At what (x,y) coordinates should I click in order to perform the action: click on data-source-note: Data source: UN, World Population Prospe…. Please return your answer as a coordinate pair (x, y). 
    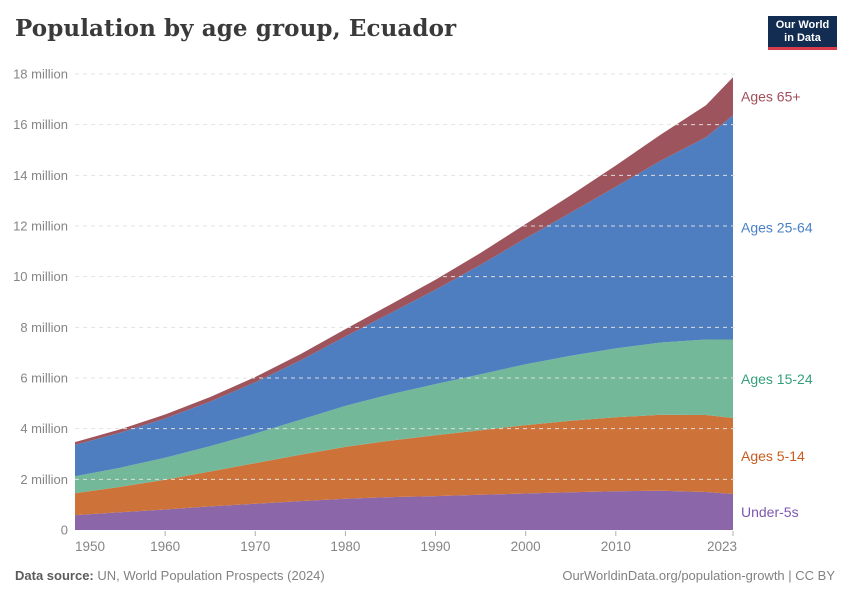
    Looking at the image, I should click on (170, 575).